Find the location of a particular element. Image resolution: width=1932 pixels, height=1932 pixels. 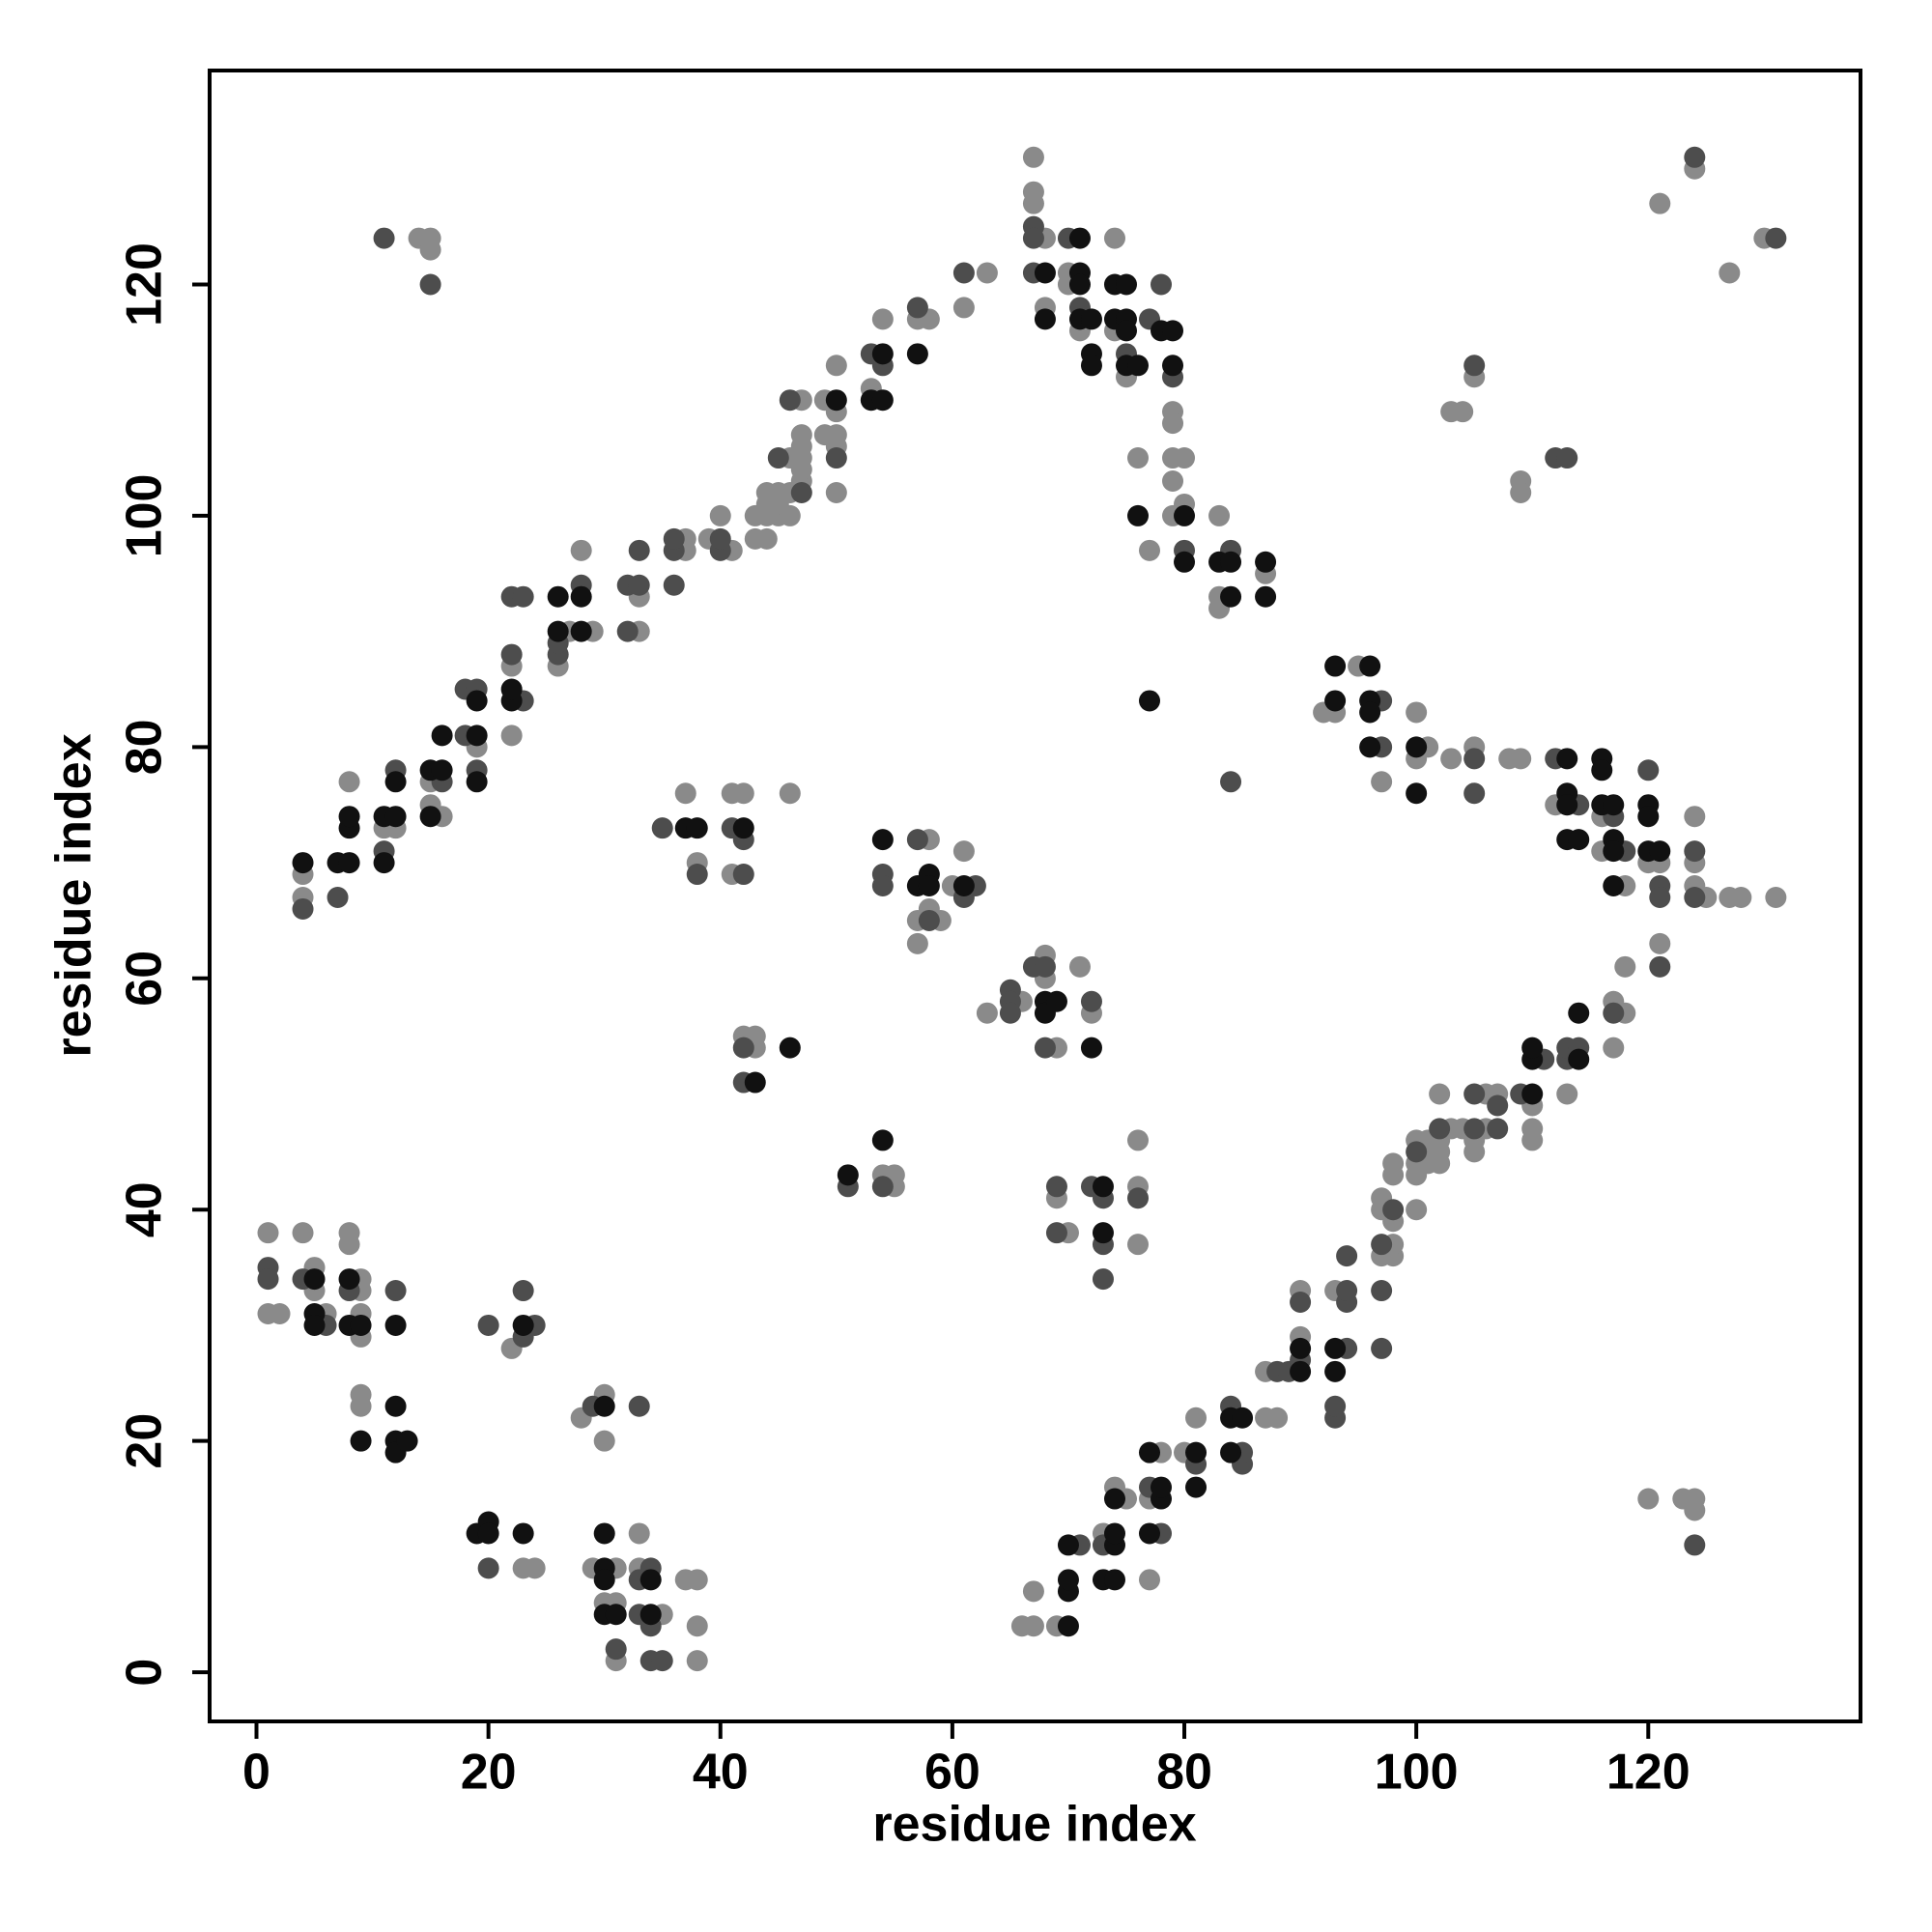

y-tick-label: 60 is located at coordinates (145, 979).